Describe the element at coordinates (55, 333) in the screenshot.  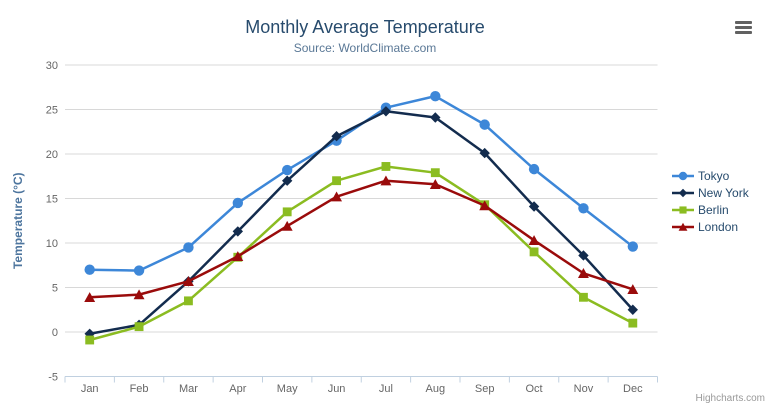
I see `y-axis-label: 0` at that location.